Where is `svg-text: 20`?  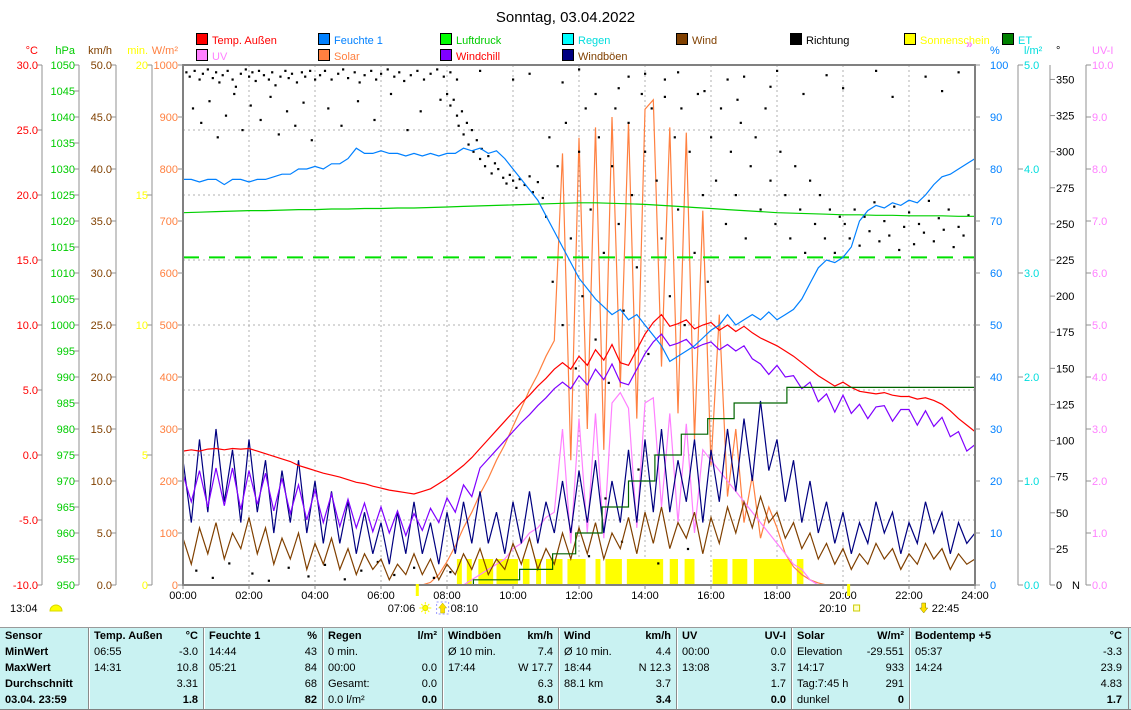 svg-text: 20 is located at coordinates (996, 482).